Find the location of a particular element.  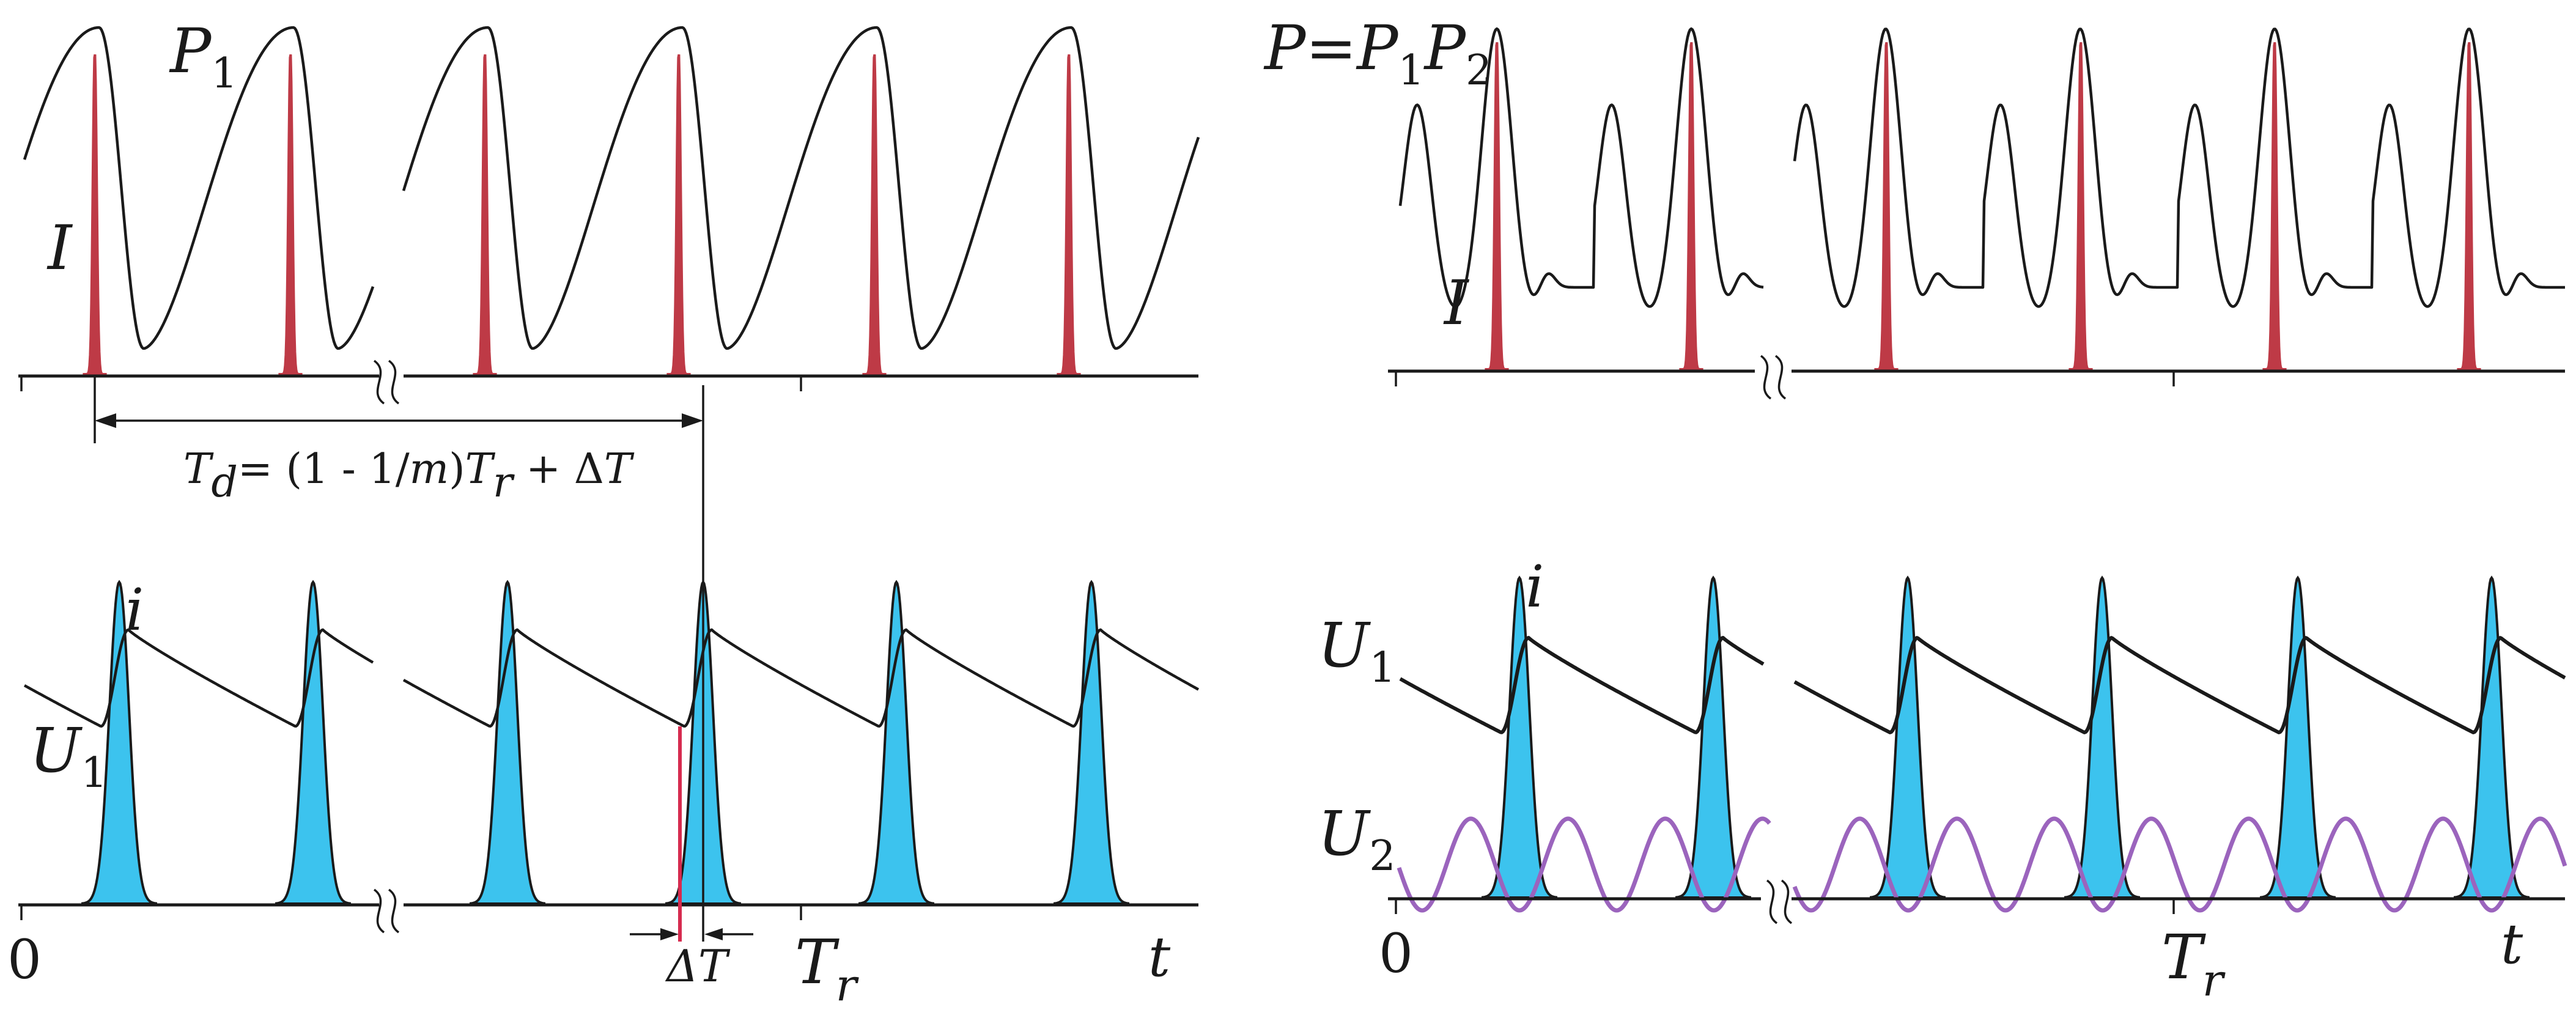

label-U2-right: U2 is located at coordinates (1357, 839).